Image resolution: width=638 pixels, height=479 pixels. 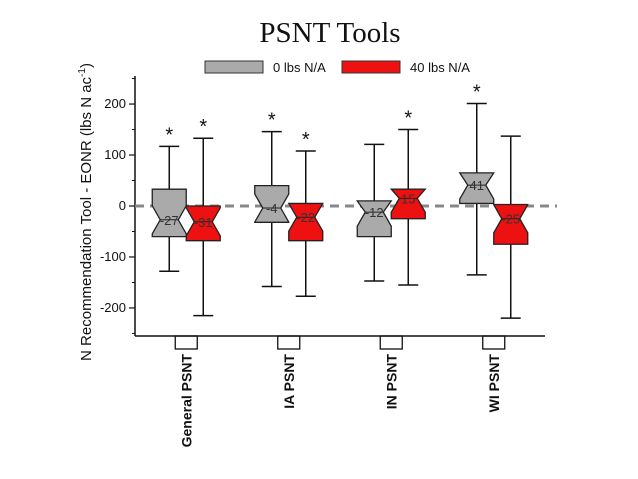 I want to click on legend-label-1: 40 lbs N/A, so click(x=440, y=67).